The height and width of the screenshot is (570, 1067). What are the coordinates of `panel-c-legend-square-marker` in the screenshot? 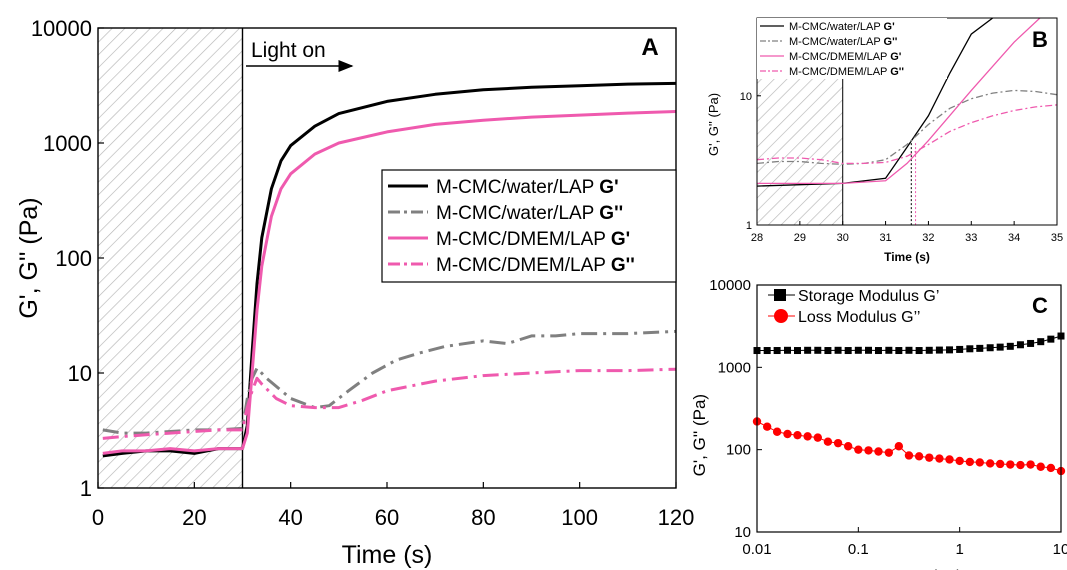 It's located at (780, 295).